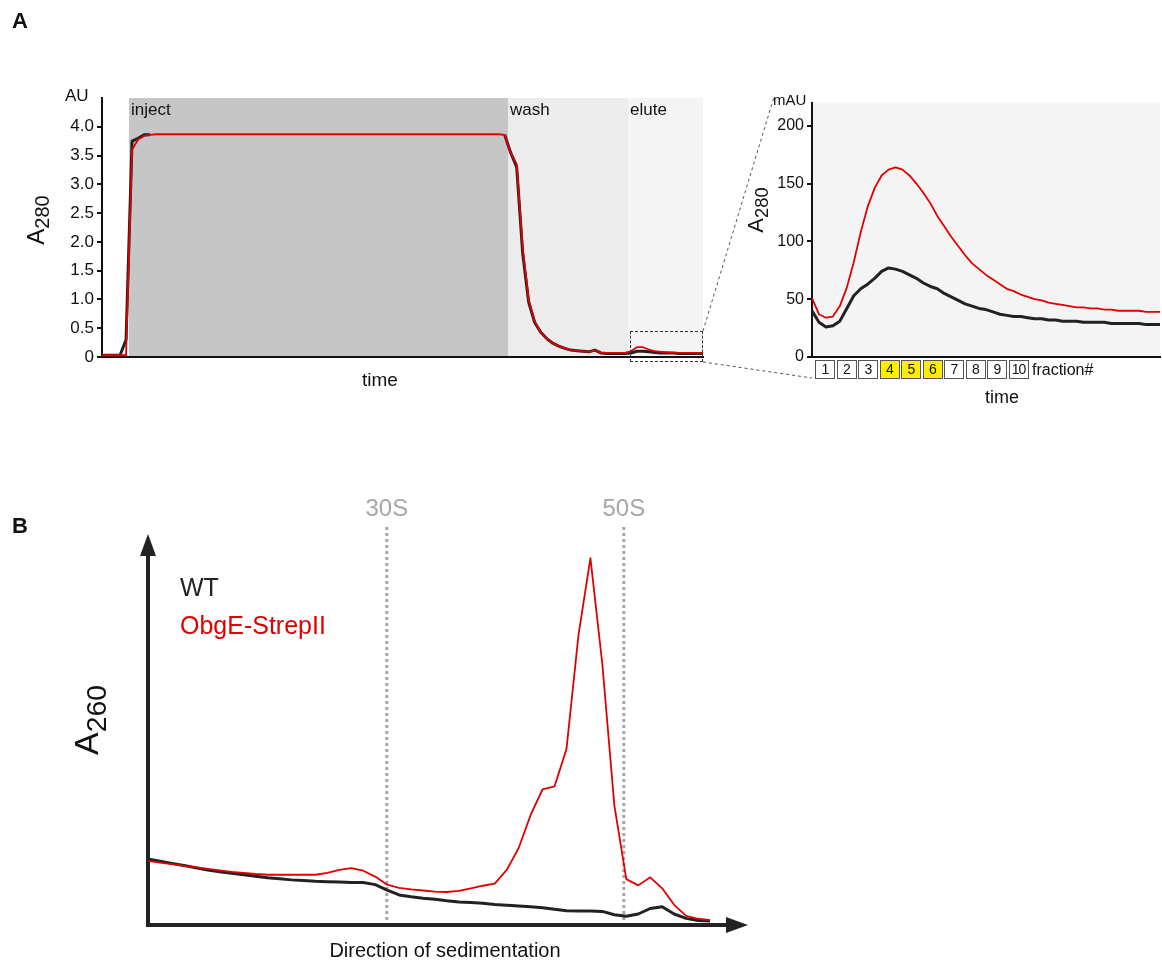  I want to click on annotation: elute, so click(648, 109).